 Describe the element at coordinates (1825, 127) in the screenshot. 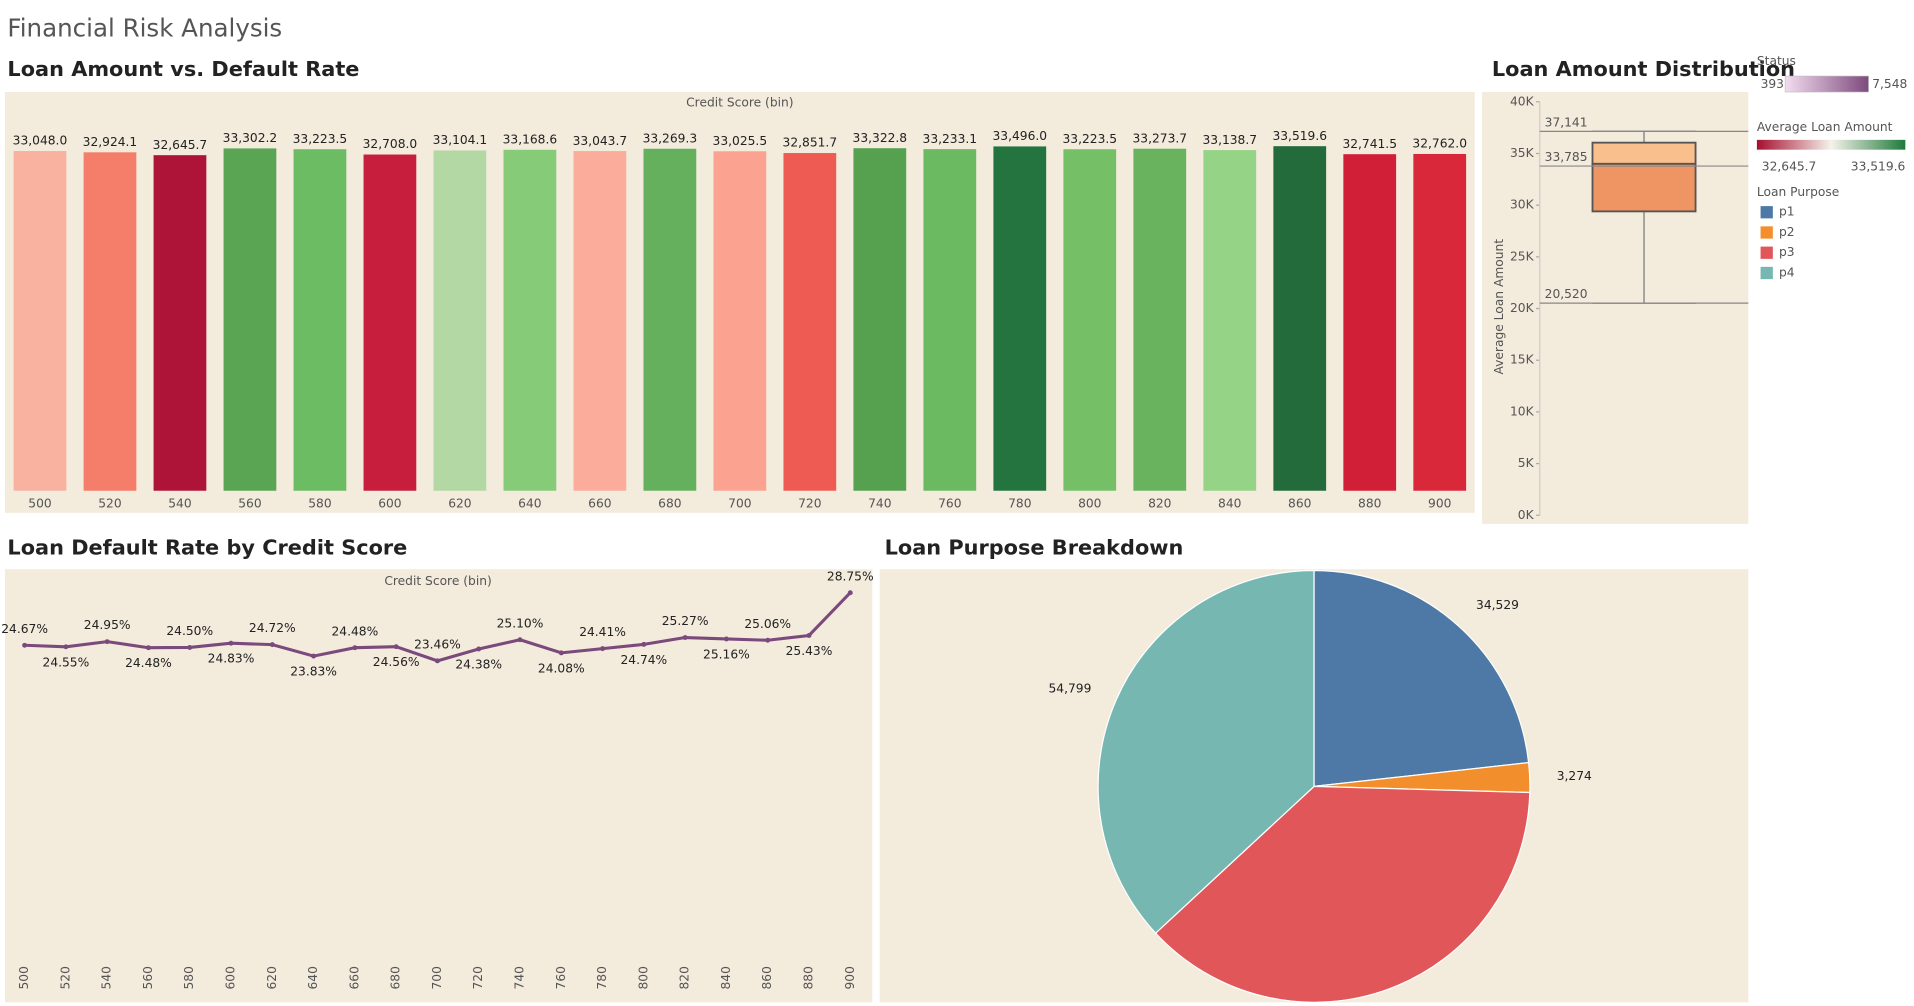

I see `legend-title: Average Loan Amount` at that location.